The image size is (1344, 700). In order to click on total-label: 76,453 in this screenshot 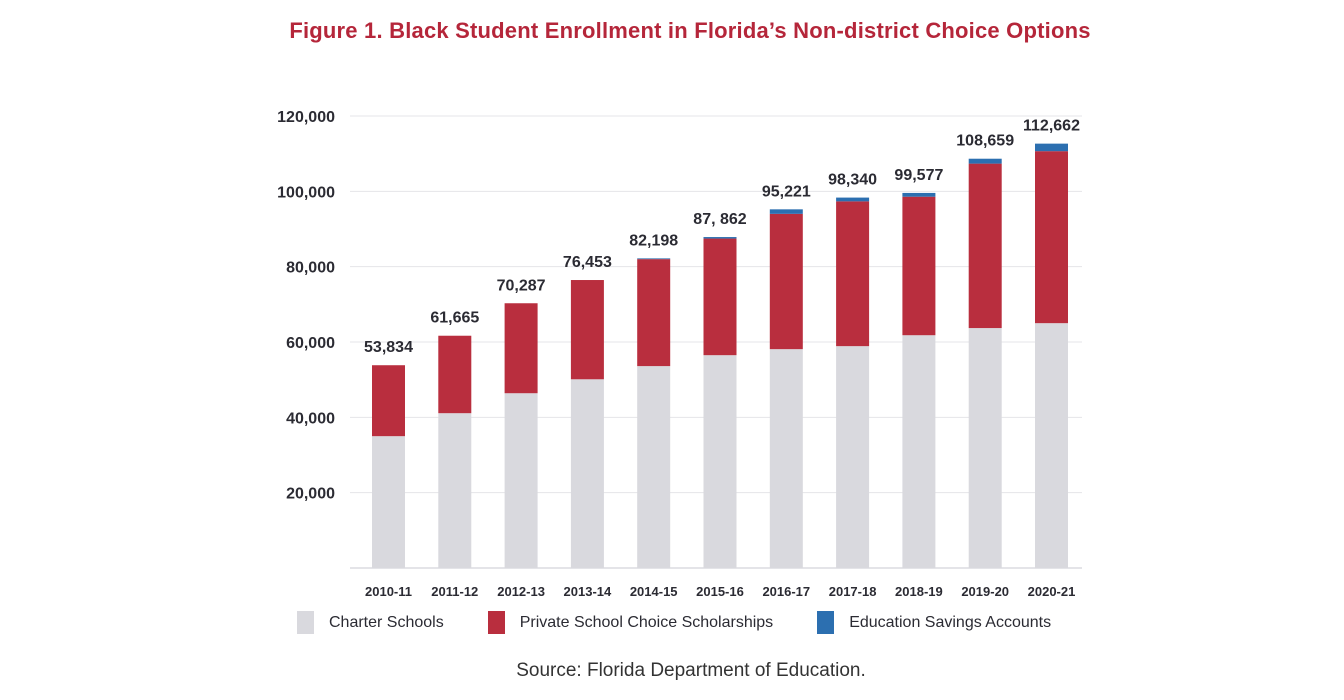, I will do `click(587, 262)`.